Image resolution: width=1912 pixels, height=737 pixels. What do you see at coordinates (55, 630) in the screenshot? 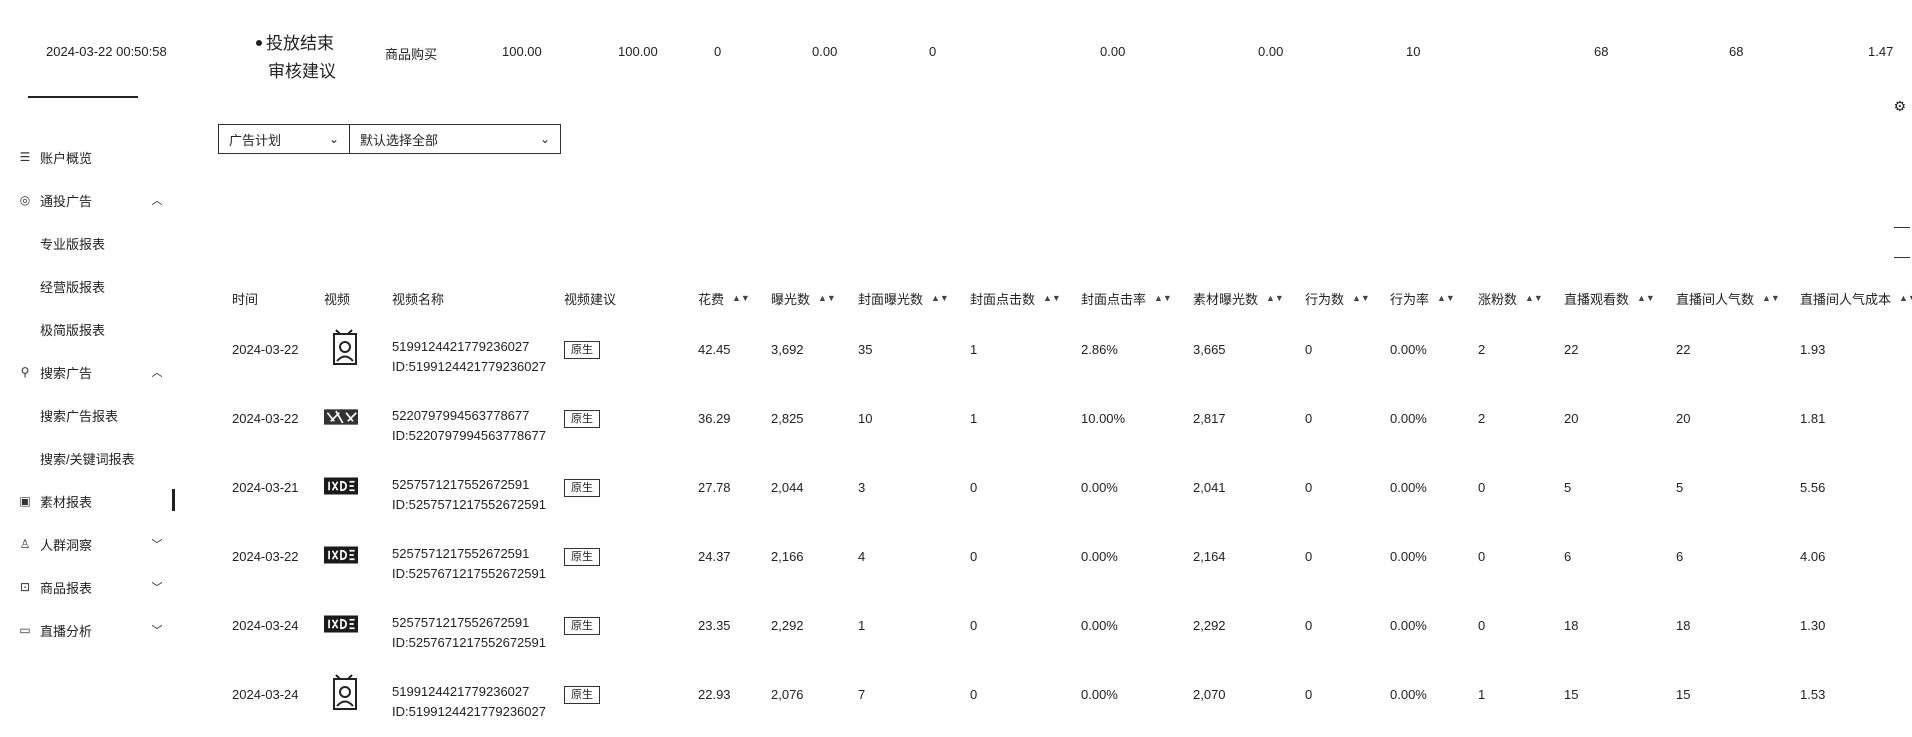
I see `sidebar-item-live-analysis: ▭ 直播分析` at bounding box center [55, 630].